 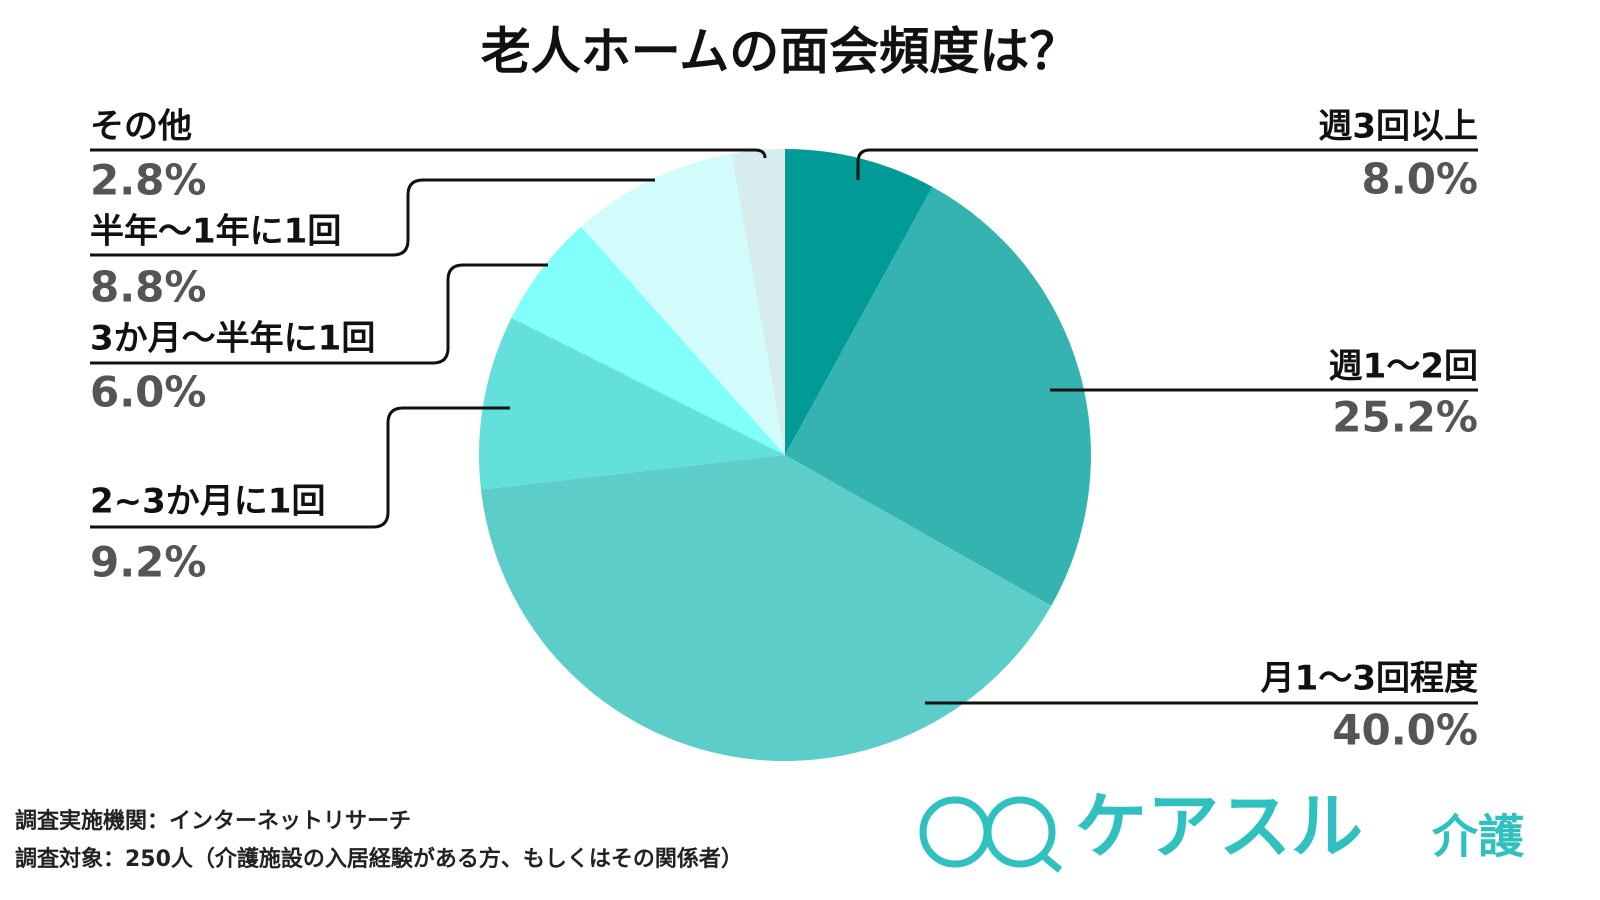 I want to click on value-label: 8.8%, so click(x=148, y=287).